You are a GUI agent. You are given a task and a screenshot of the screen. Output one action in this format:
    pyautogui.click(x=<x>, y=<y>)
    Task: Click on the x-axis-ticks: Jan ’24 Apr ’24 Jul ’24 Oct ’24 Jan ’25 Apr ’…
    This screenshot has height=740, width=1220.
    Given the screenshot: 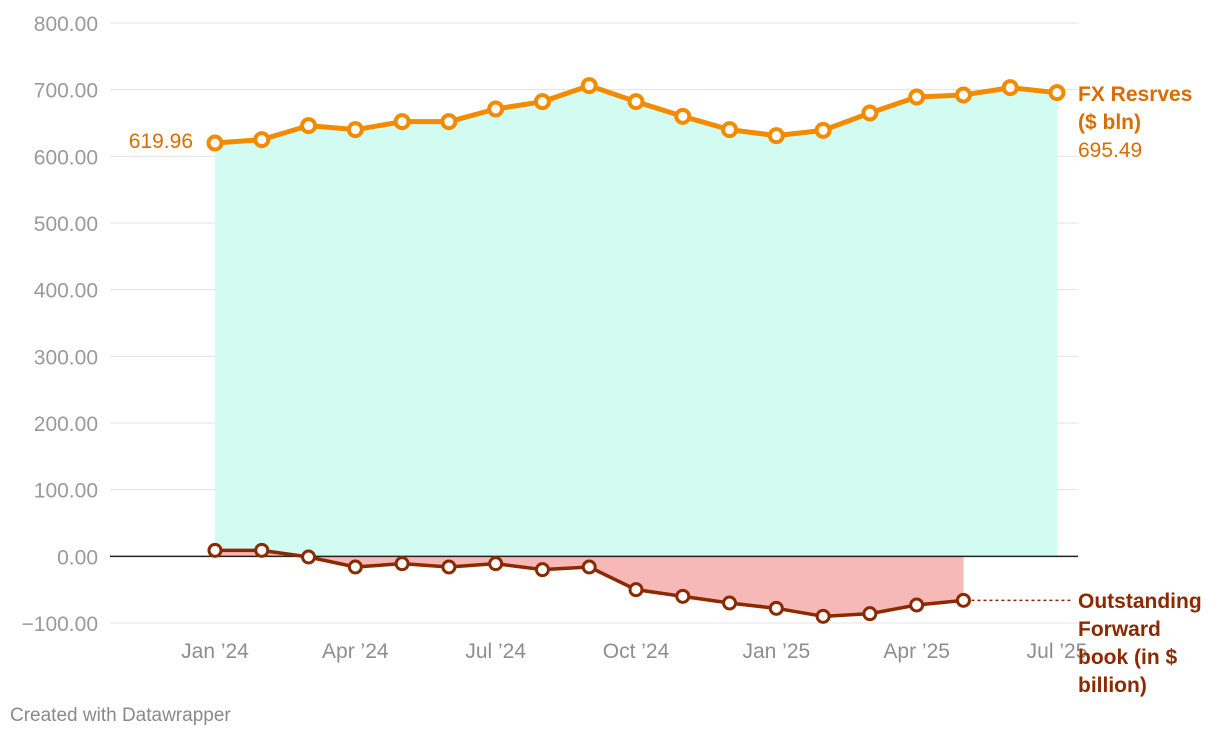 What is the action you would take?
    pyautogui.click(x=634, y=651)
    